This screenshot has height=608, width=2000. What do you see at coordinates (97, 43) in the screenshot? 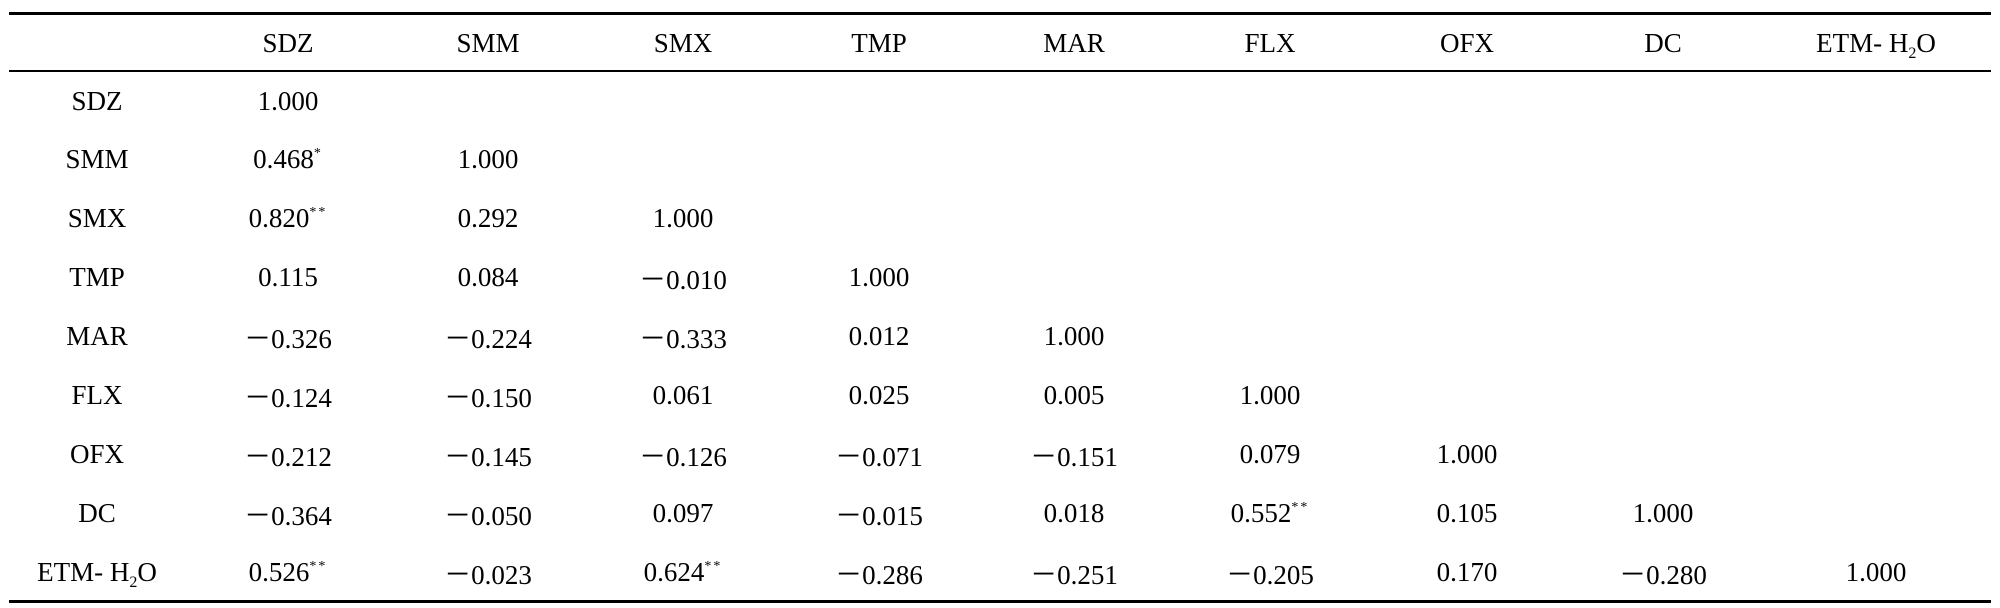
I see `header-corner-cell` at bounding box center [97, 43].